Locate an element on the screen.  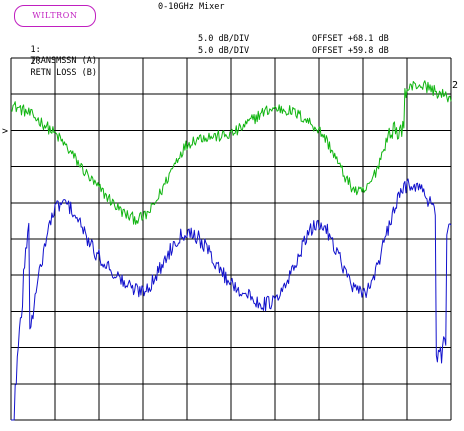
channel-2-offset: OFFSET +59.8 dB is located at coordinates (350, 51).